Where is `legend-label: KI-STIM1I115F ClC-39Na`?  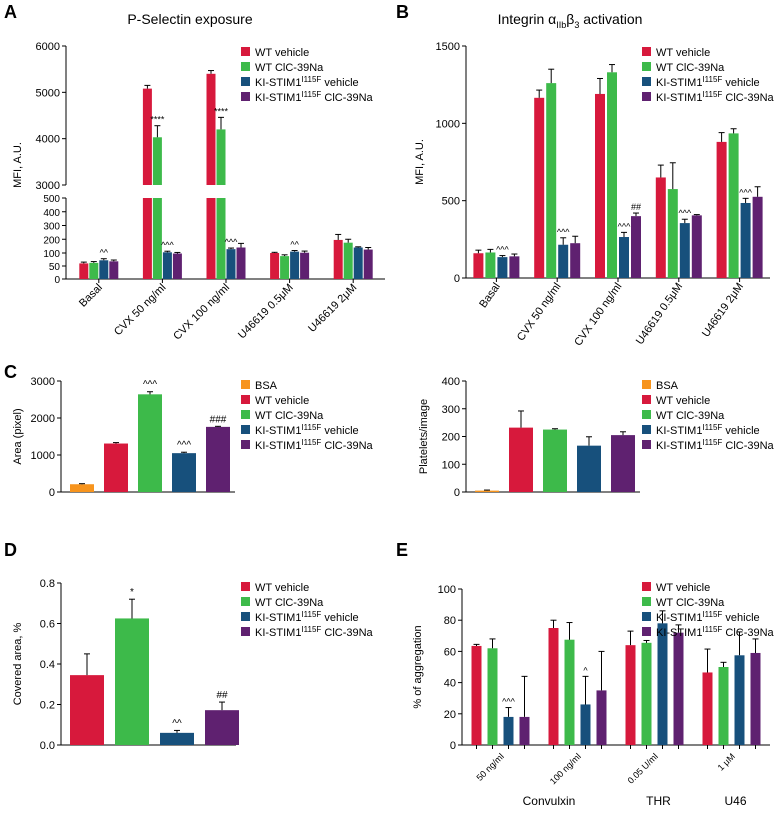
legend-label: KI-STIM1I115F ClC-39Na is located at coordinates (715, 97).